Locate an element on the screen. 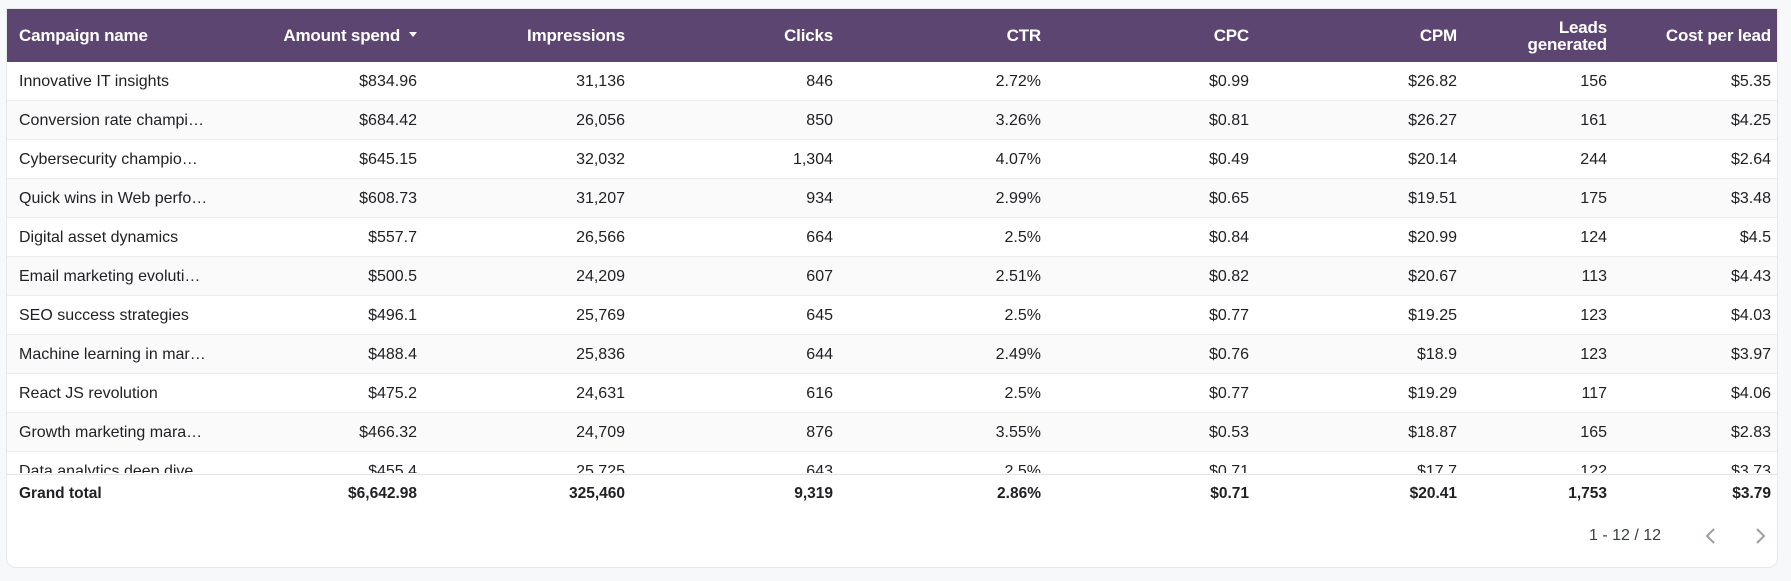 This screenshot has height=581, width=1791. cell-clicks: 607 is located at coordinates (819, 276).